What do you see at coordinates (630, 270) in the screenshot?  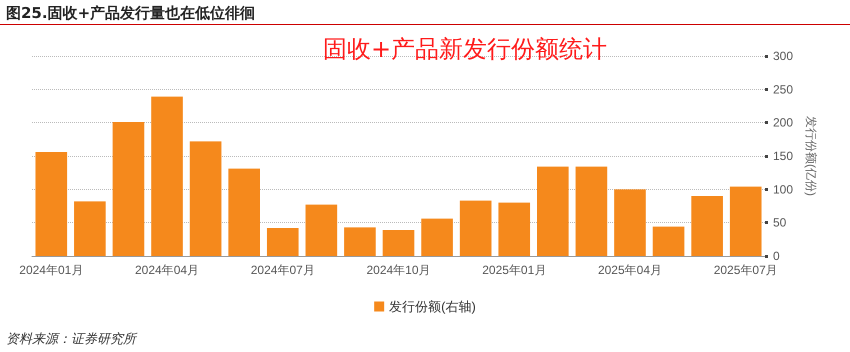 I see `x-tick-label: 2025年04月` at bounding box center [630, 270].